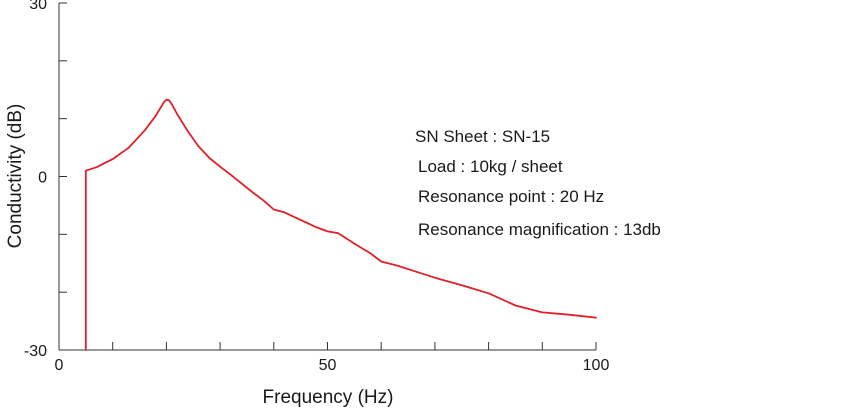  I want to click on y-tick-label: 0, so click(42, 178).